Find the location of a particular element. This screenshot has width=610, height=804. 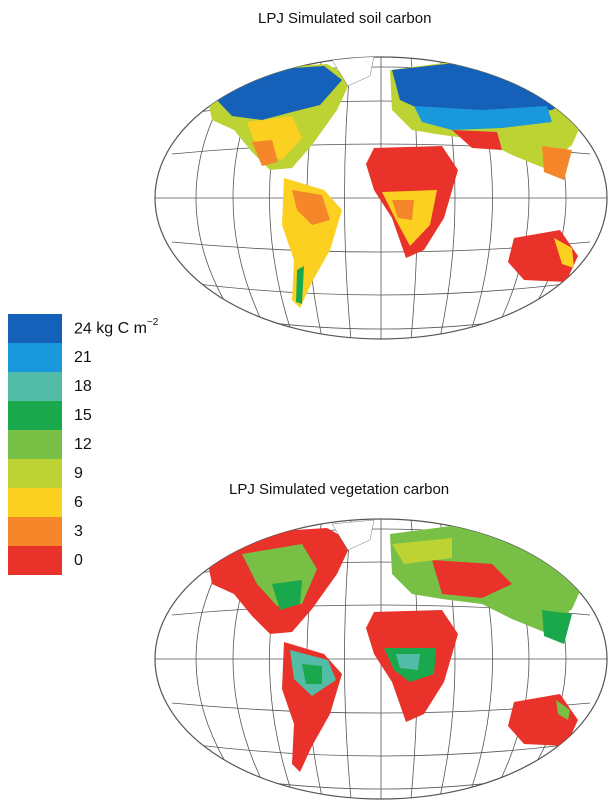

legend-item: 15 is located at coordinates (83, 415).